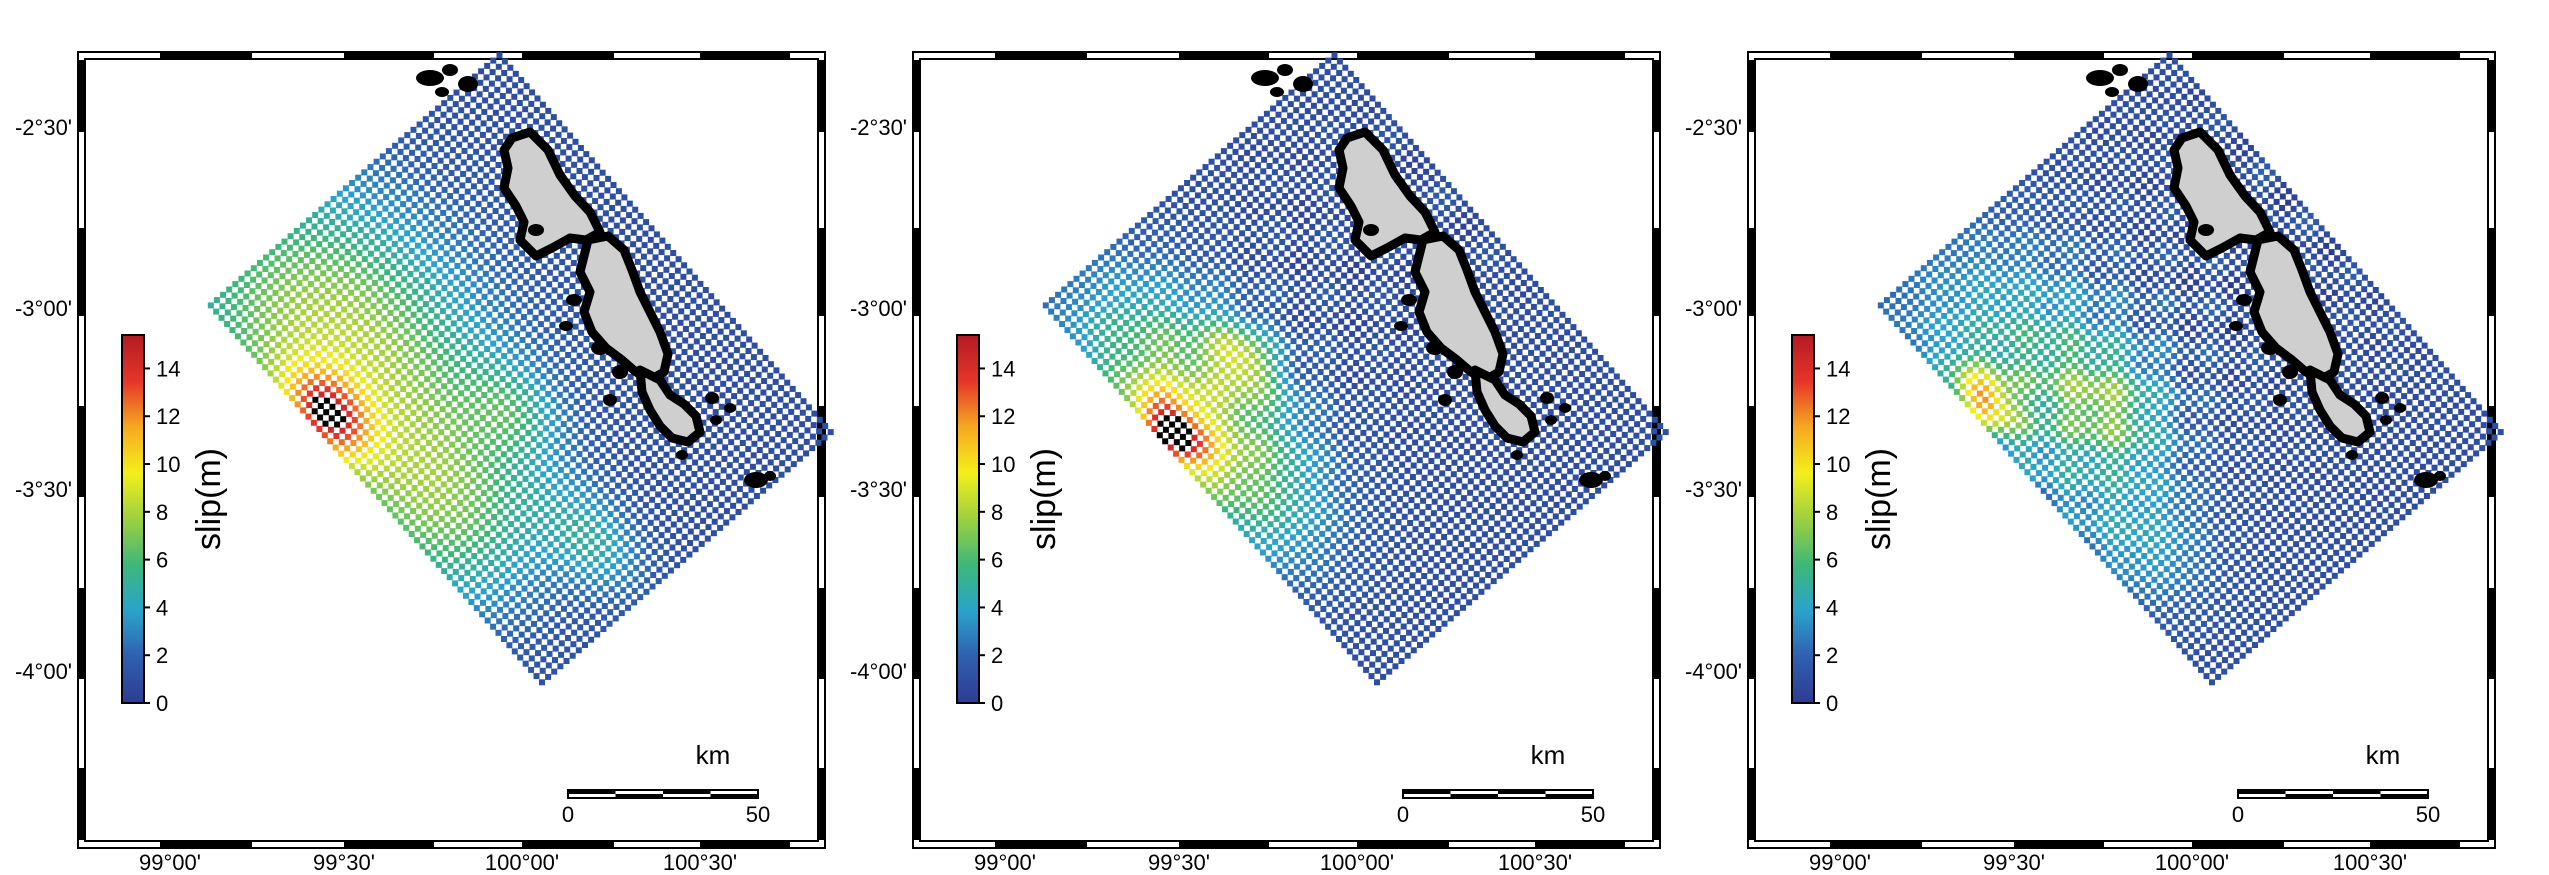  I want to click on islet, so click(430, 78).